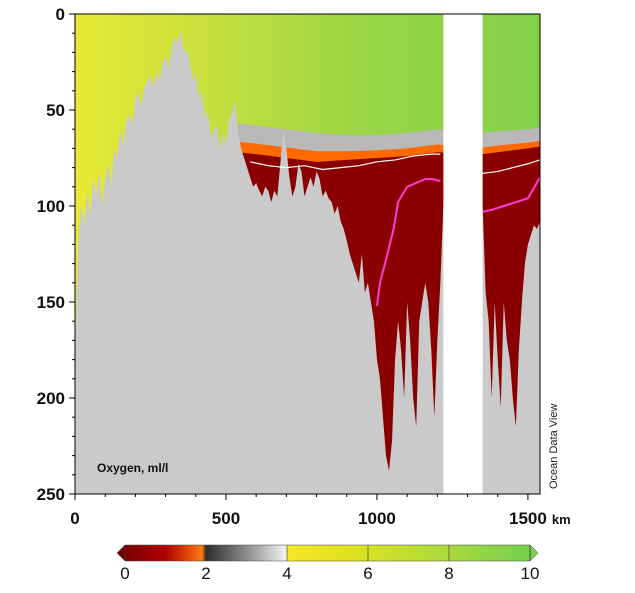  Describe the element at coordinates (286, 573) in the screenshot. I see `colorbar-label-4: 4` at that location.